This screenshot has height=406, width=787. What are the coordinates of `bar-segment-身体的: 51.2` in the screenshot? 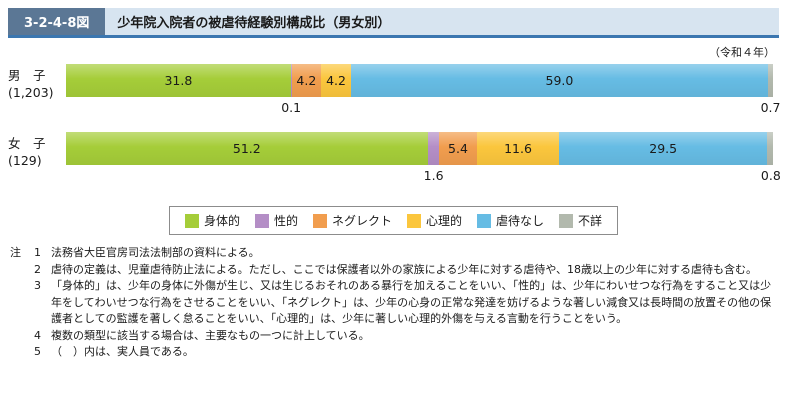 It's located at (247, 148).